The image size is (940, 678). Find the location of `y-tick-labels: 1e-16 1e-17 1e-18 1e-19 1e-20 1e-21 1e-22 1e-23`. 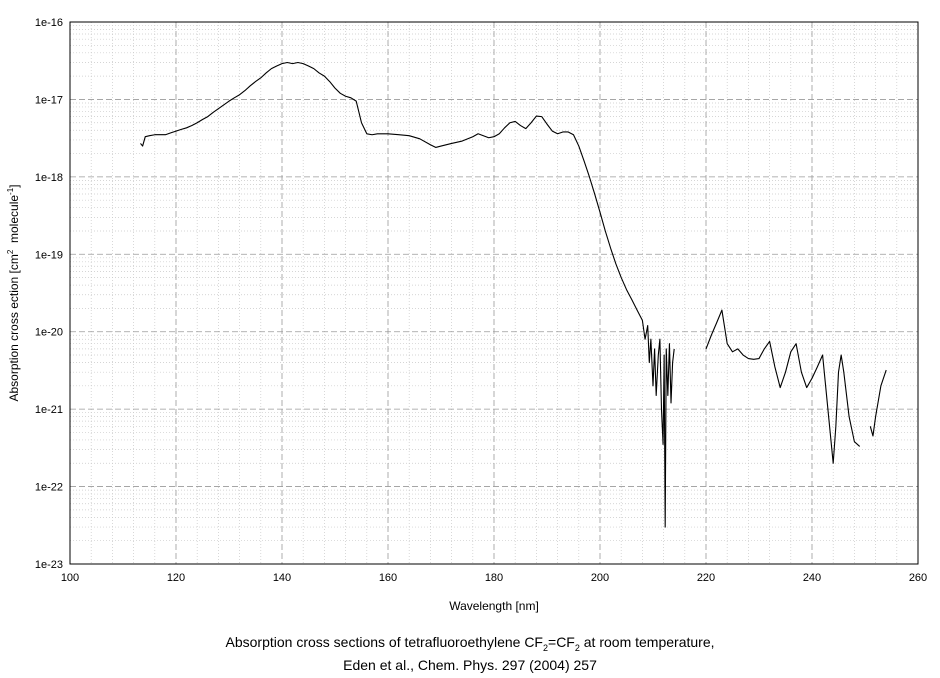

y-tick-labels: 1e-16 1e-17 1e-18 1e-19 1e-20 1e-21 1e-22 1e-23 is located at coordinates (49, 294).